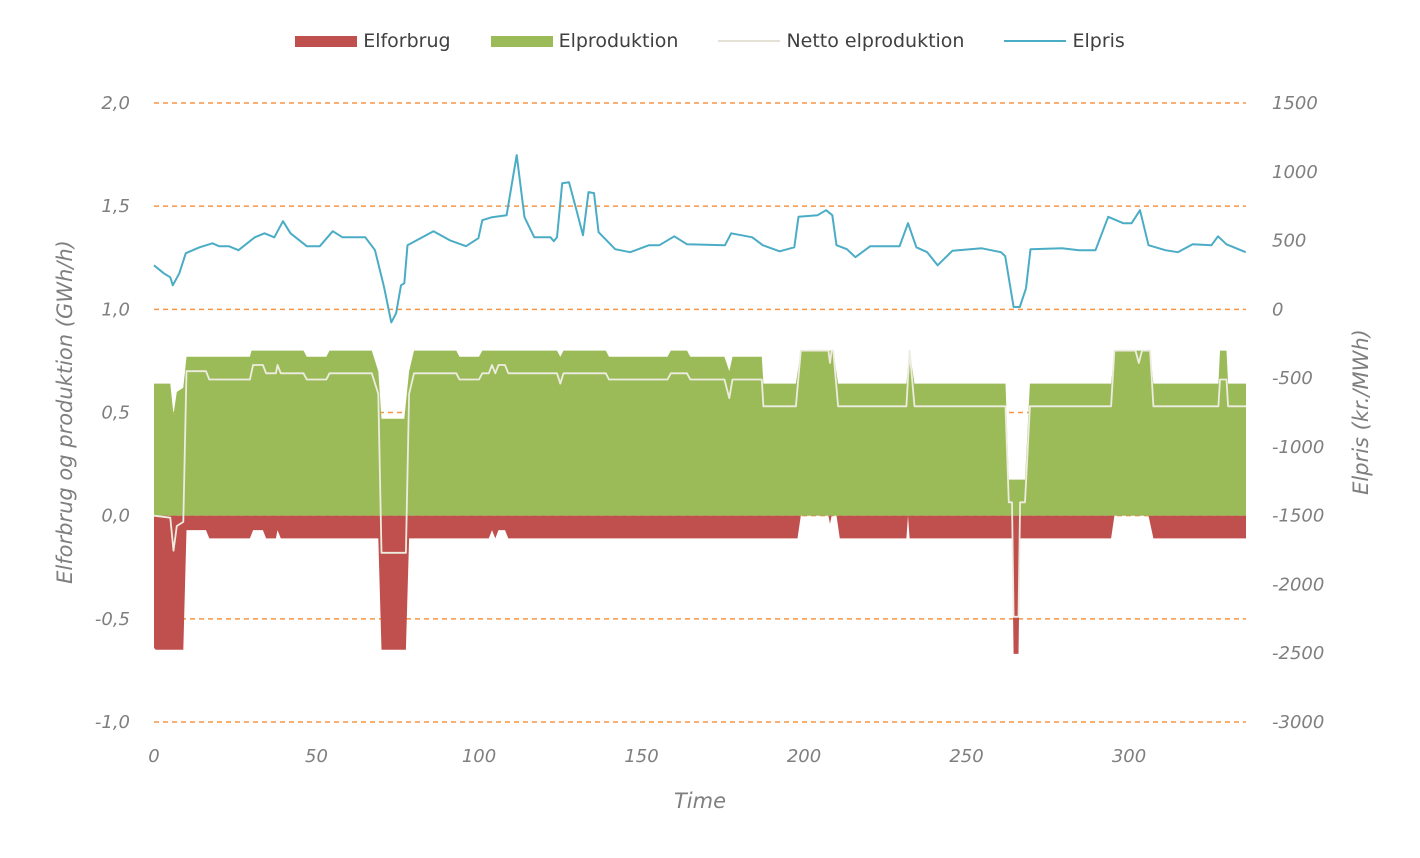 The height and width of the screenshot is (858, 1420). I want to click on y2-axis-title: Elpris (kr./MWh), so click(1361, 412).